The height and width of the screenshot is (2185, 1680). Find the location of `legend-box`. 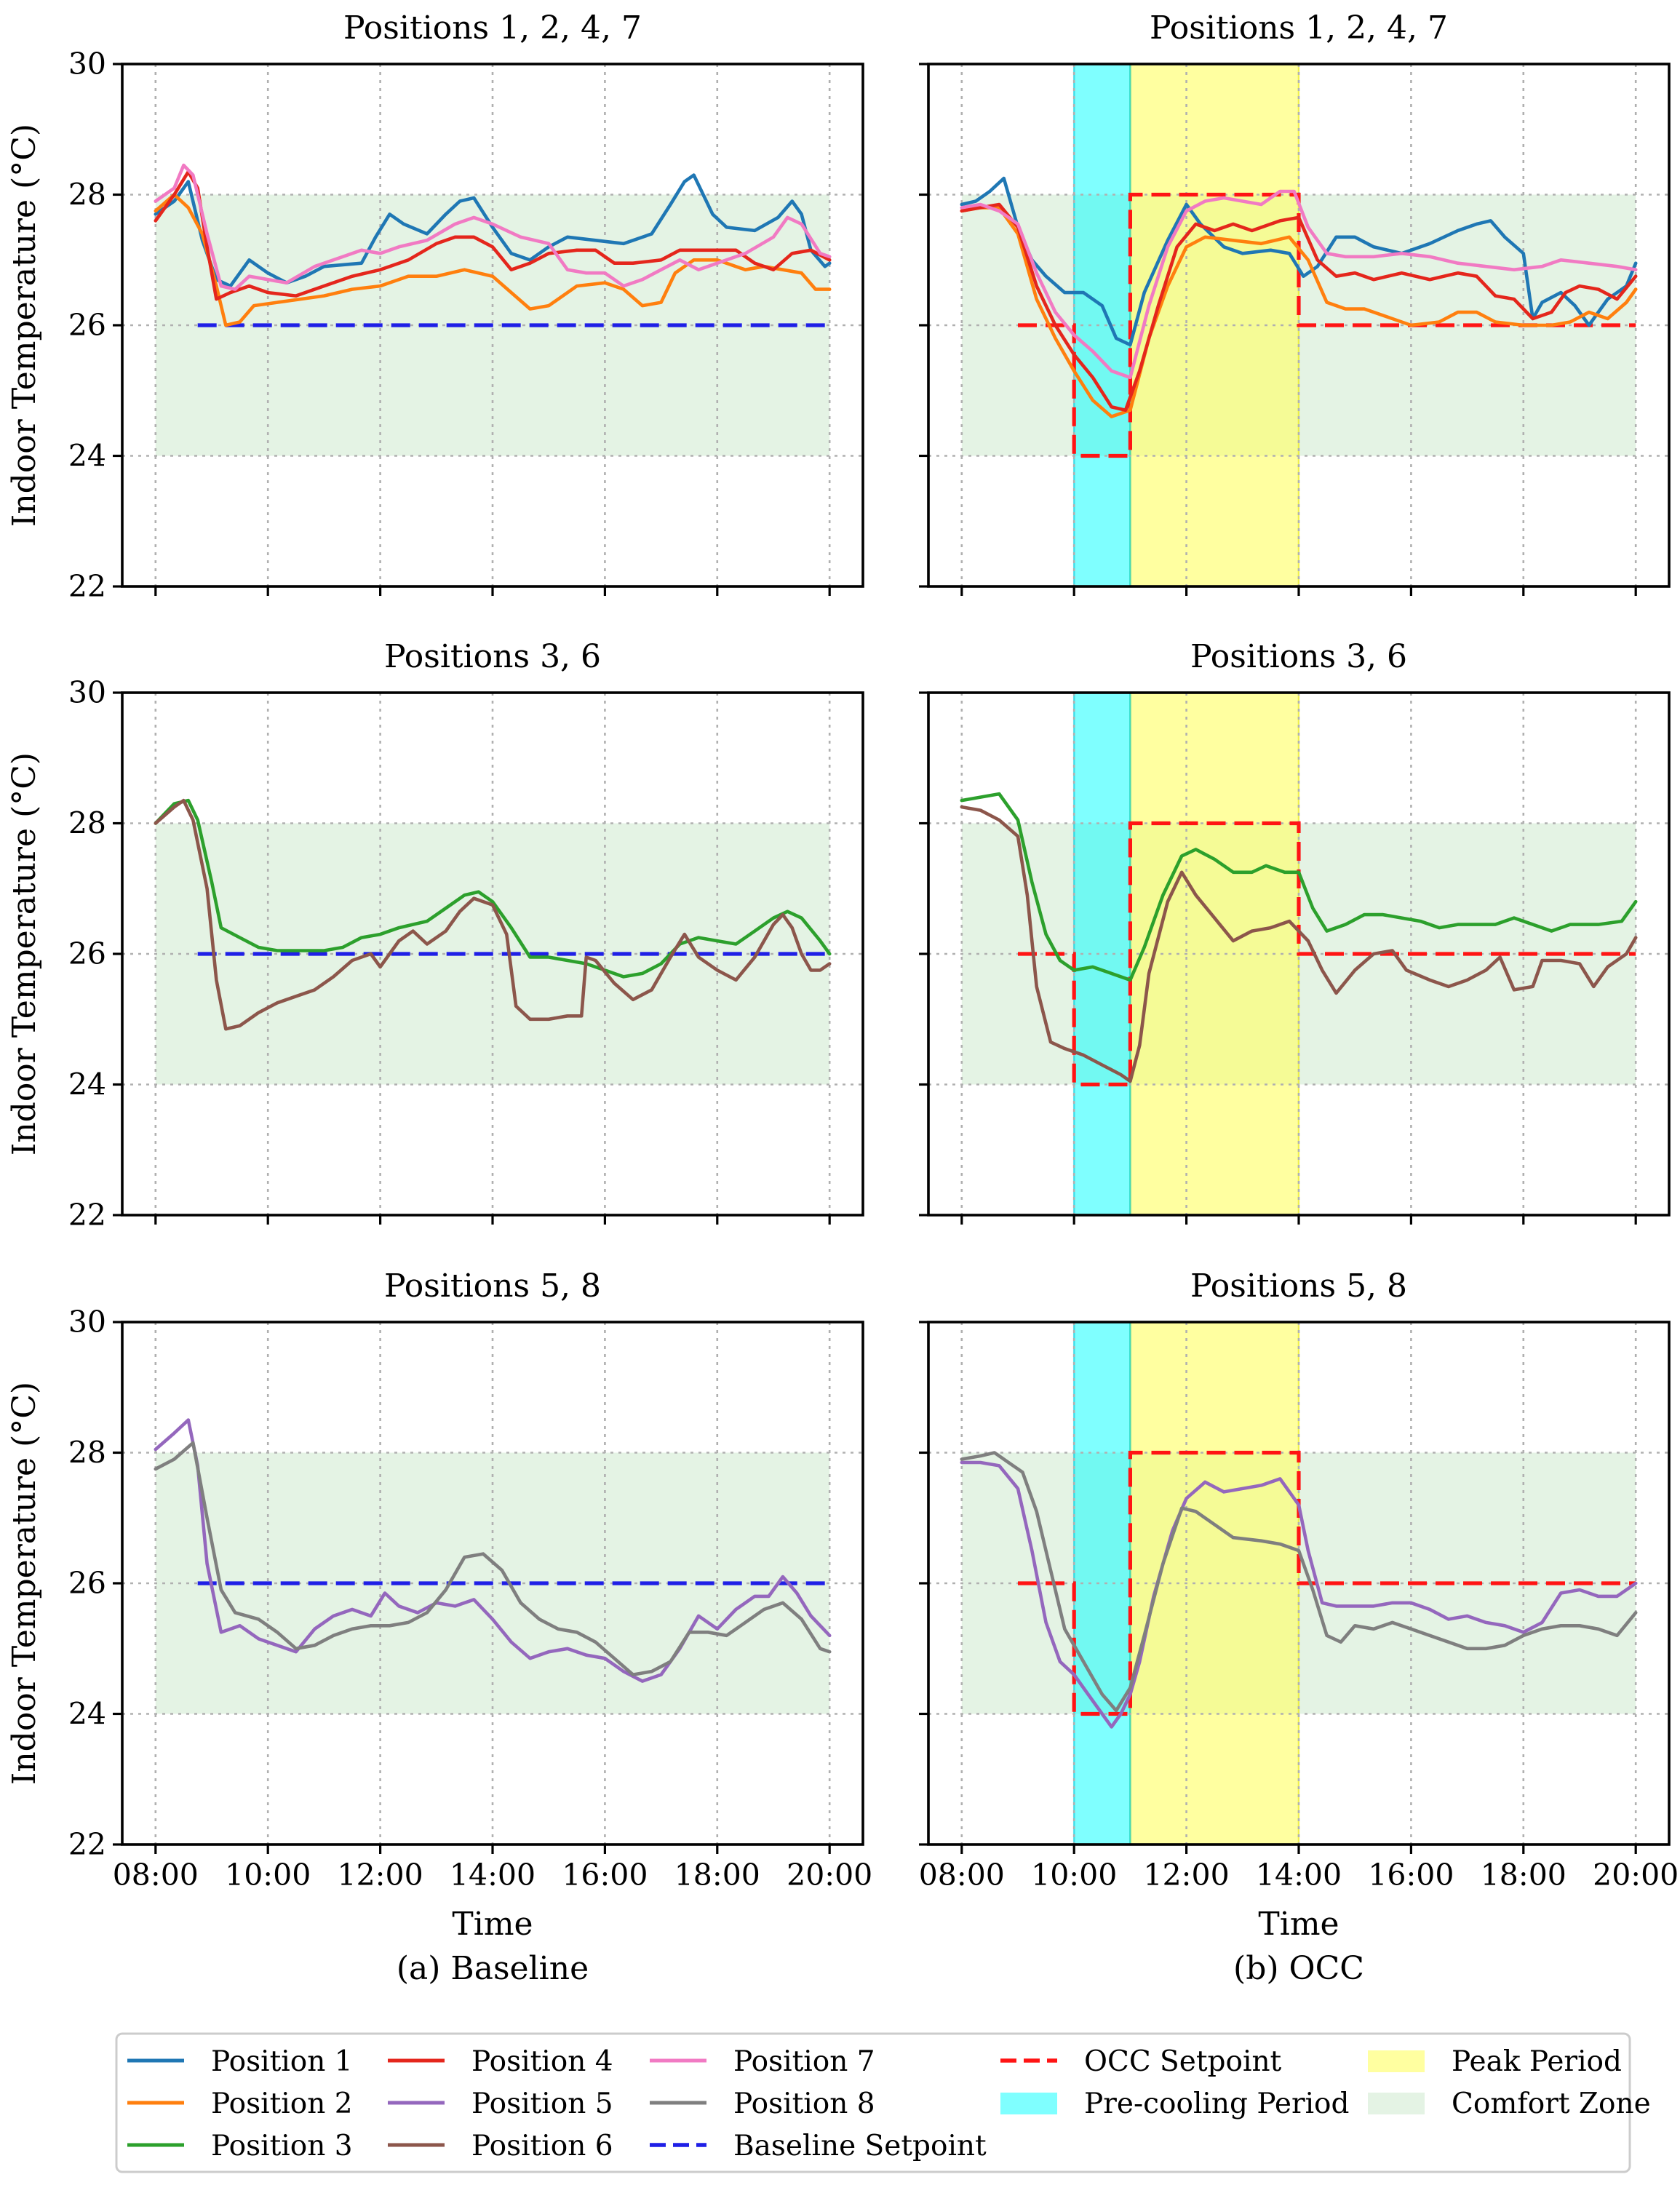

legend-box is located at coordinates (873, 2102).